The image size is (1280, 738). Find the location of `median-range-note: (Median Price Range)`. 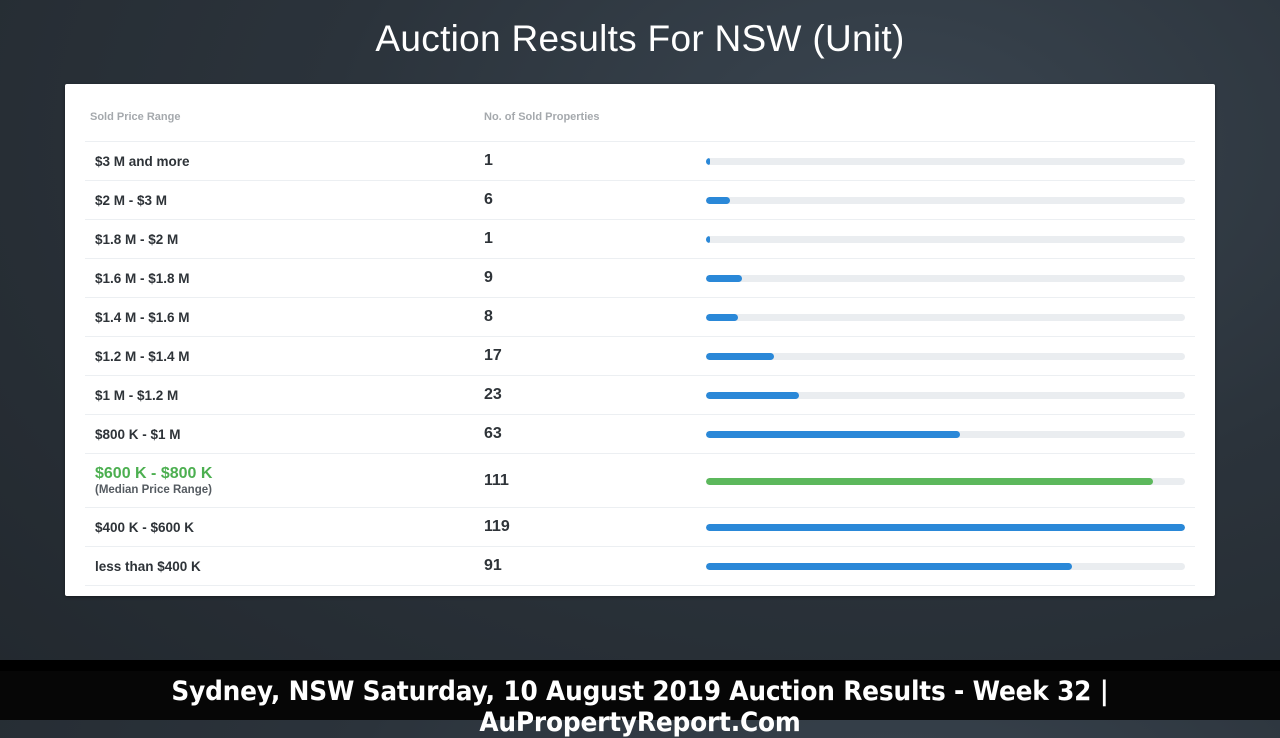

median-range-note: (Median Price Range) is located at coordinates (153, 489).